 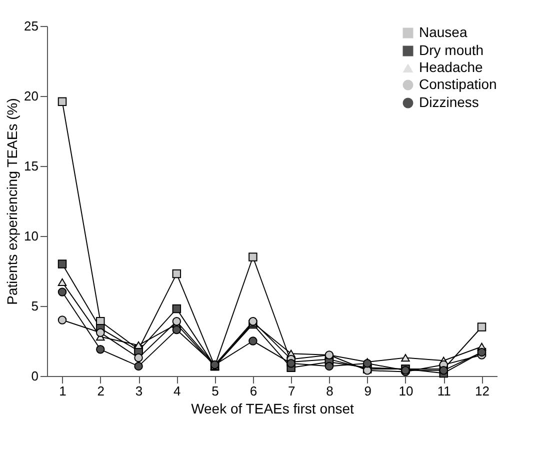 What do you see at coordinates (31, 236) in the screenshot?
I see `y-tick-label: 10` at bounding box center [31, 236].